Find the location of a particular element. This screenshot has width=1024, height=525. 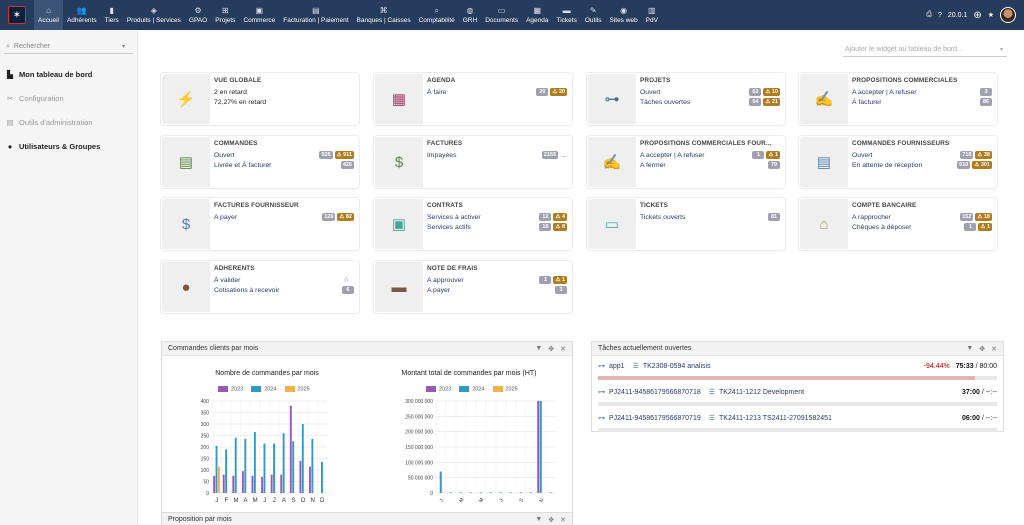

bookmark-icon: ★ is located at coordinates (990, 15).